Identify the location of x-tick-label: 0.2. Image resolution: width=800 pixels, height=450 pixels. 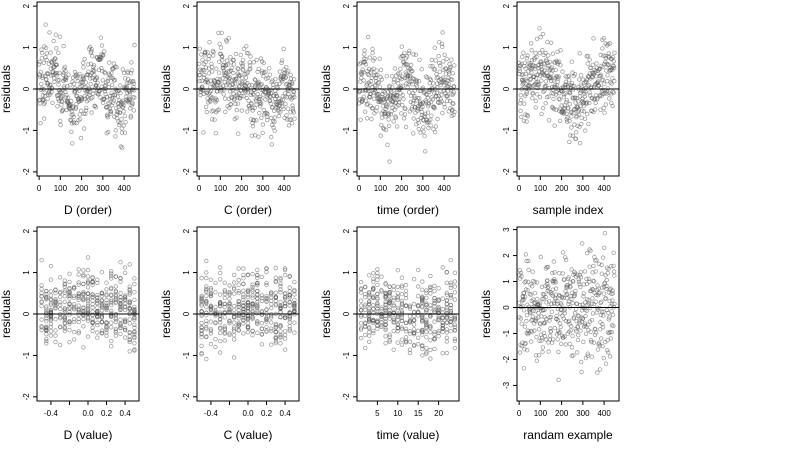
(267, 413).